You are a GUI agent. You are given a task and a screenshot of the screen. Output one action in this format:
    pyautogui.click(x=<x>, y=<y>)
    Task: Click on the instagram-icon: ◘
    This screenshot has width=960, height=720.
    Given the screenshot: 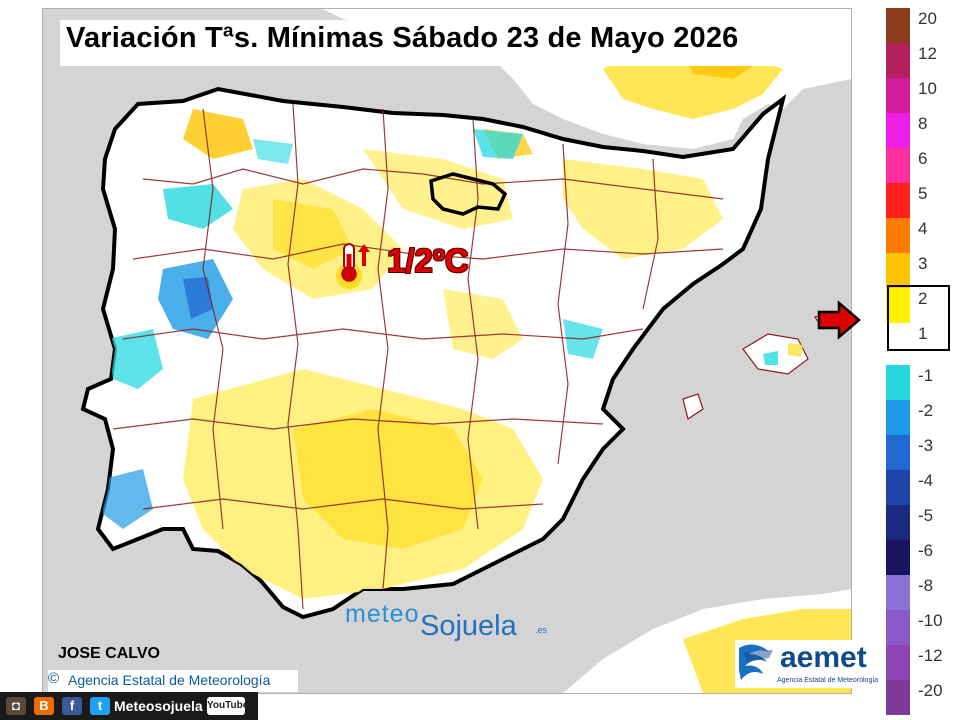 What is the action you would take?
    pyautogui.click(x=16, y=706)
    